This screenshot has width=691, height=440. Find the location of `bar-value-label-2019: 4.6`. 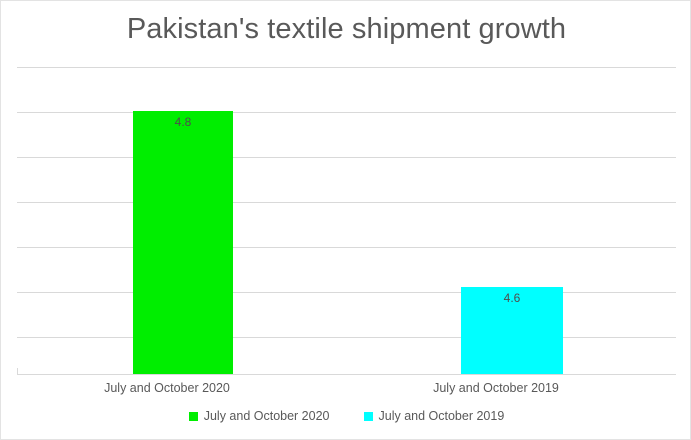

bar-value-label-2019: 4.6 is located at coordinates (512, 298).